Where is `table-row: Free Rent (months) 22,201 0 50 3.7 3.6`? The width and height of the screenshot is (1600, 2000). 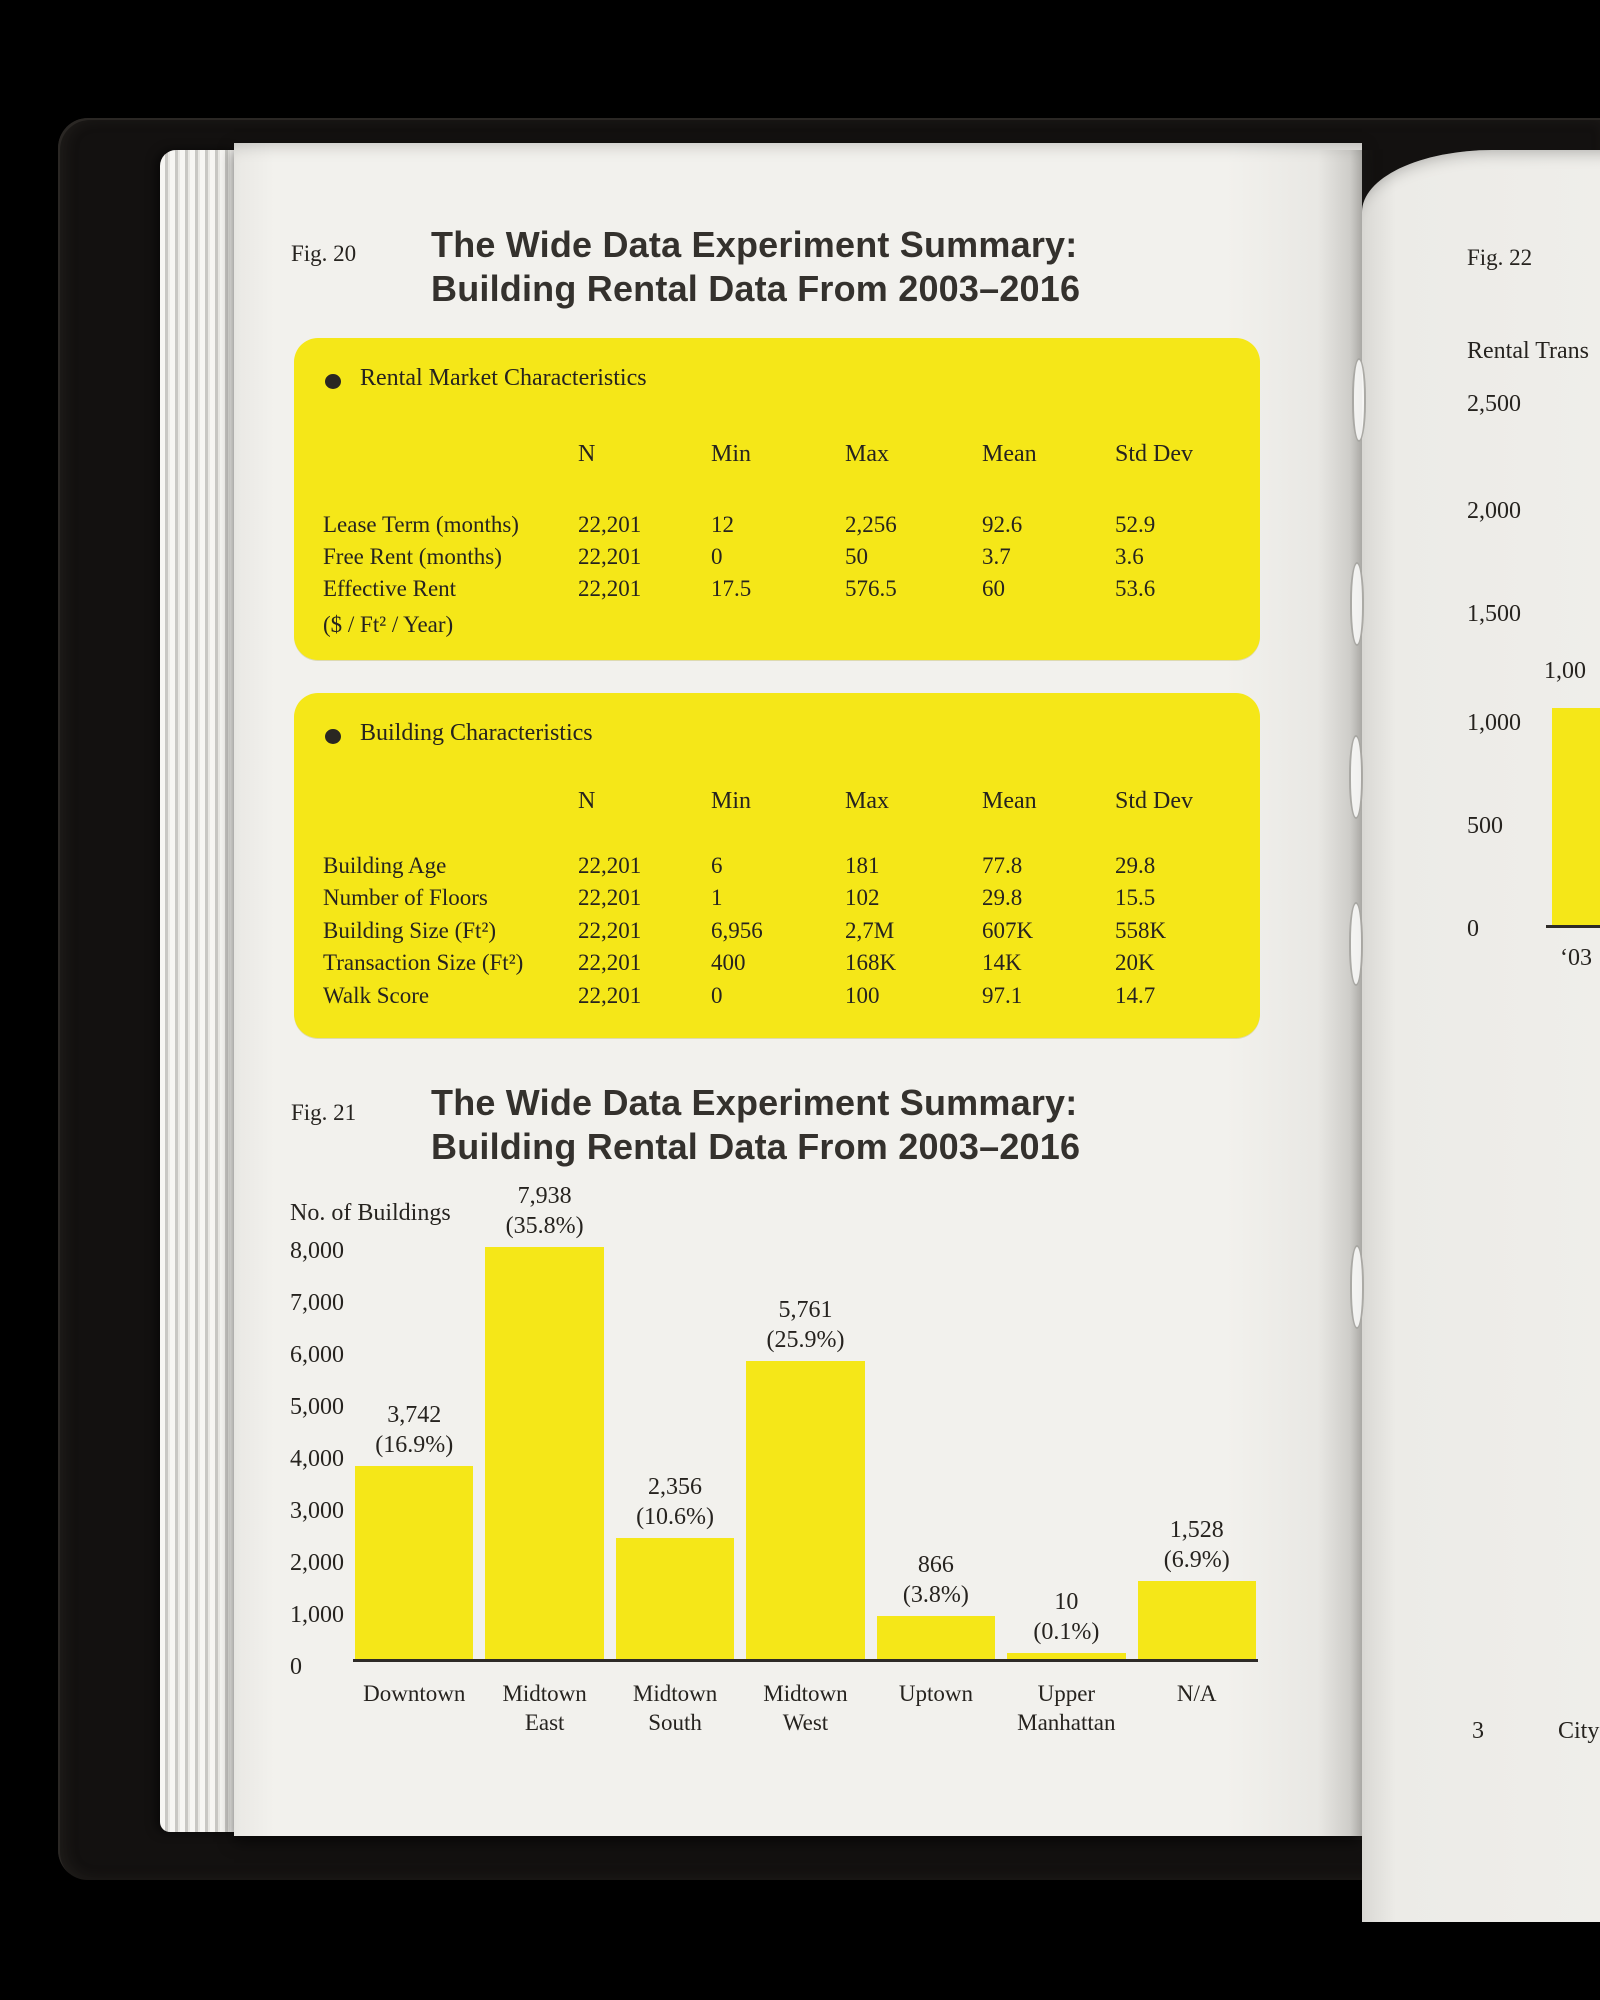 table-row: Free Rent (months) 22,201 0 50 3.7 3.6 is located at coordinates (733, 556).